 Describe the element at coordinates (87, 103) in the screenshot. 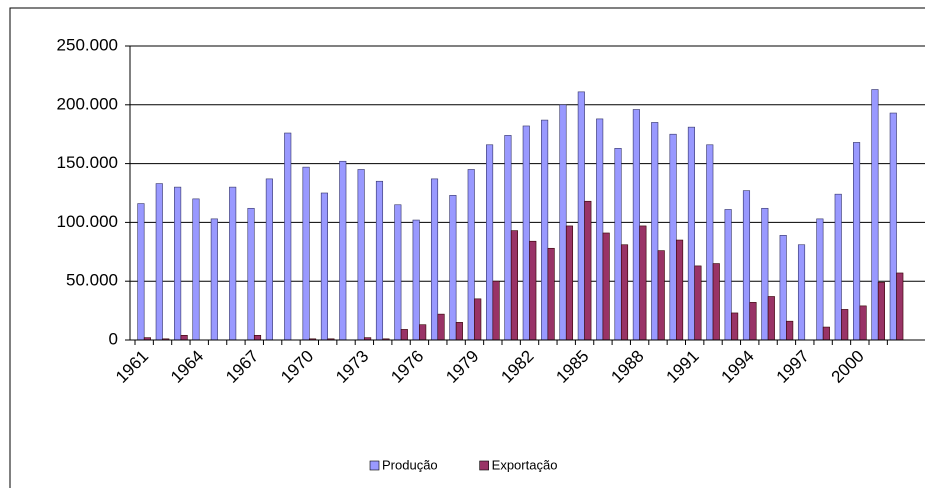

I see `y-tick-label: 200.000` at that location.